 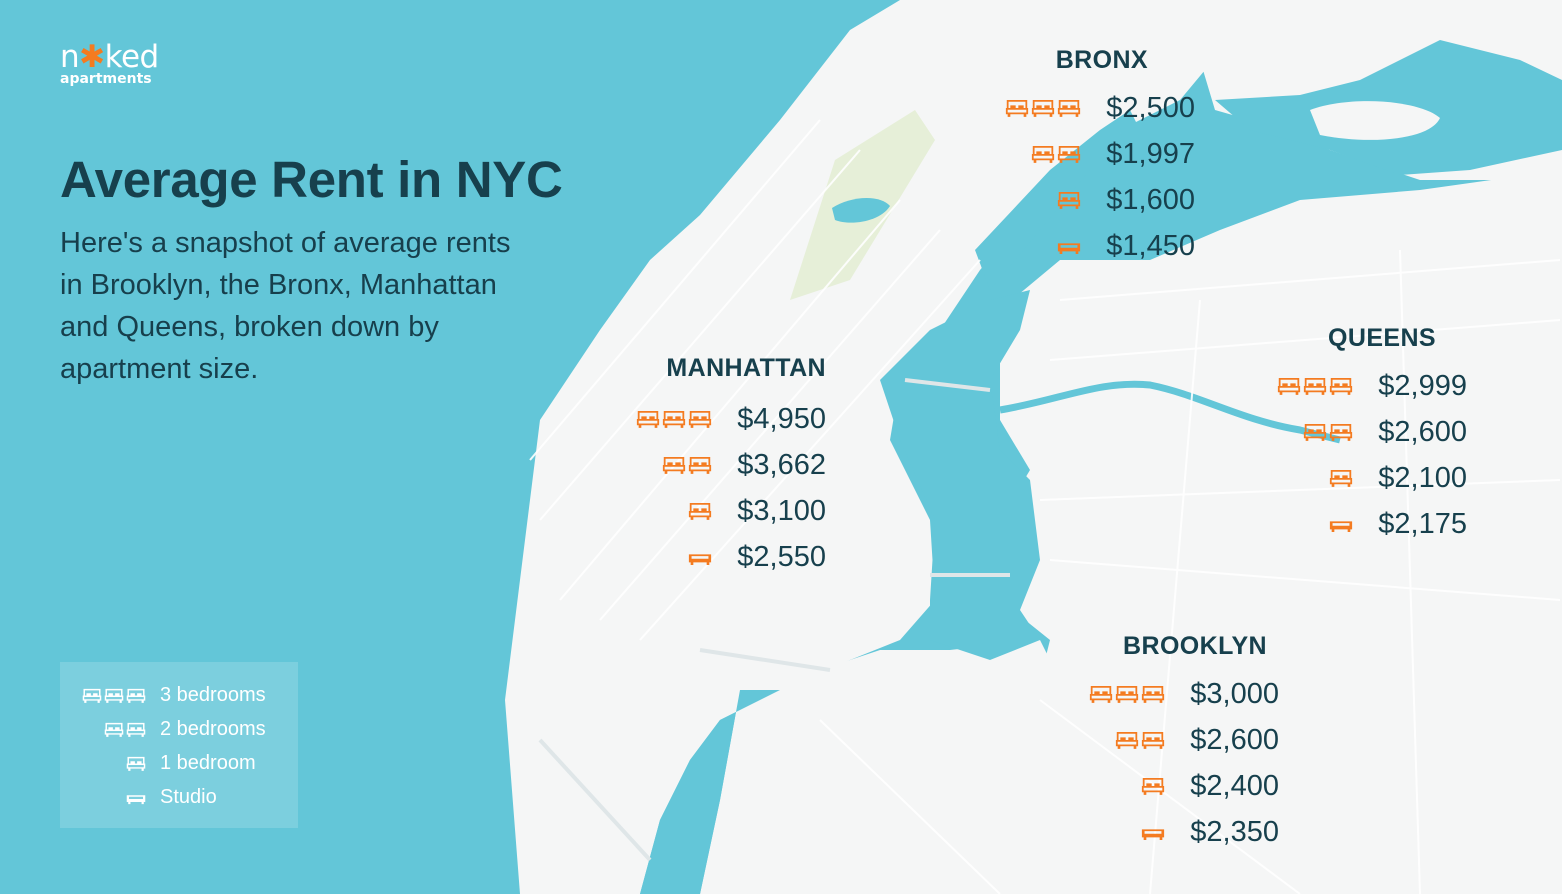 What do you see at coordinates (1234, 786) in the screenshot?
I see `rent-price: $2,400` at bounding box center [1234, 786].